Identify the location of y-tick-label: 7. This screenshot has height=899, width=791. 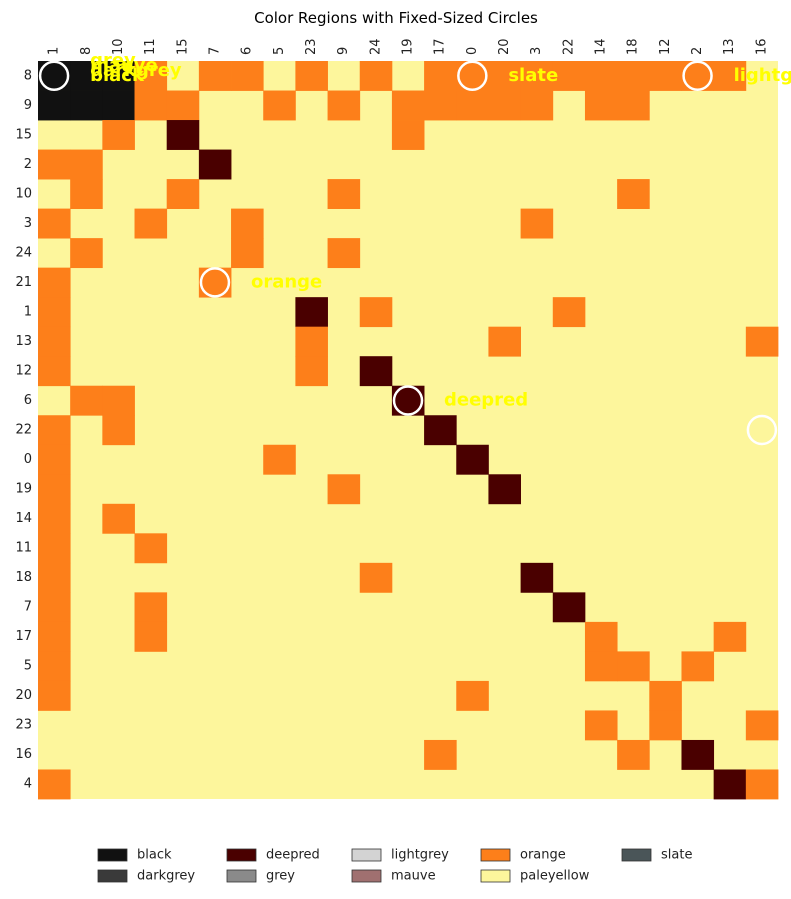
(28, 607).